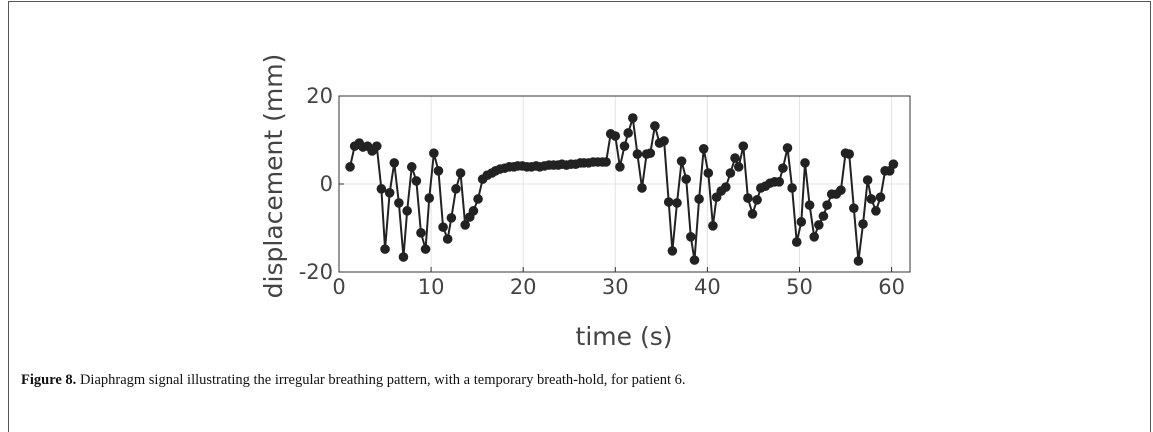 This screenshot has height=432, width=1153. I want to click on y-tick-label: 0, so click(326, 184).